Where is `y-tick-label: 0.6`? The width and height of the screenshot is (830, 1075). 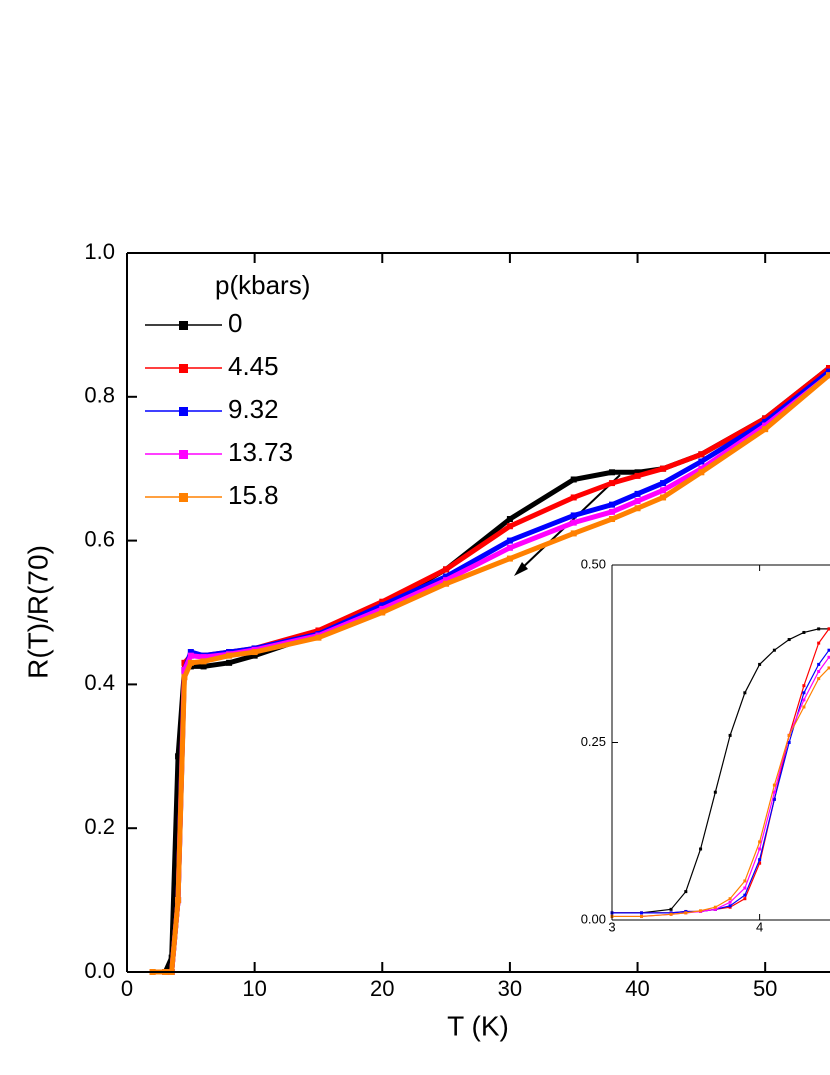
y-tick-label: 0.6 is located at coordinates (99, 538).